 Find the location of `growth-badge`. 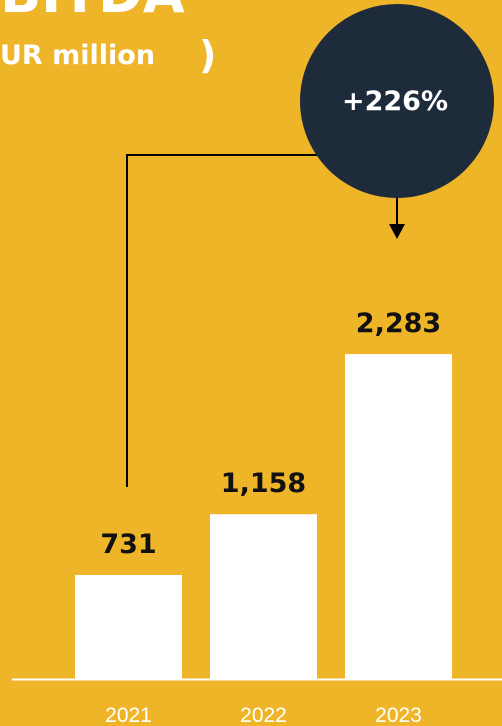

growth-badge is located at coordinates (397, 101).